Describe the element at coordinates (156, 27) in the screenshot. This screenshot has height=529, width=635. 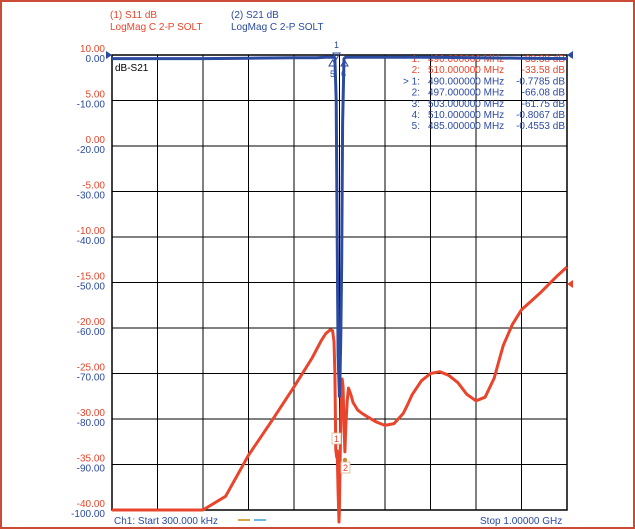
I see `trace1-format: LogMag C 2-P SOLT` at that location.